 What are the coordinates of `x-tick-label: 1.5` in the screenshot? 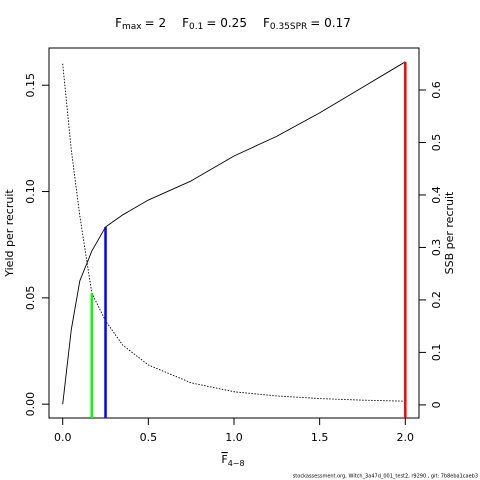 It's located at (320, 437).